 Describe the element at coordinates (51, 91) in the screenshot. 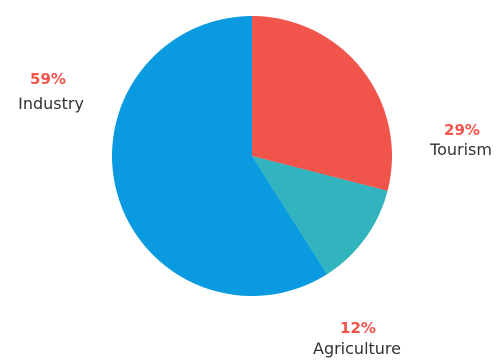

I see `slice-label-industry: 59% Industry` at that location.